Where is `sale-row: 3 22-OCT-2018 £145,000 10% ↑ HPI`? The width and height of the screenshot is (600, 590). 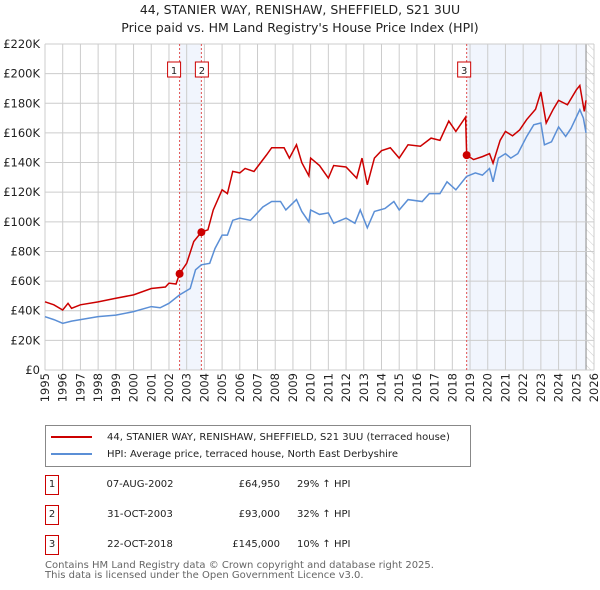 sale-row: 3 22-OCT-2018 £145,000 10% ↑ HPI is located at coordinates (255, 545).